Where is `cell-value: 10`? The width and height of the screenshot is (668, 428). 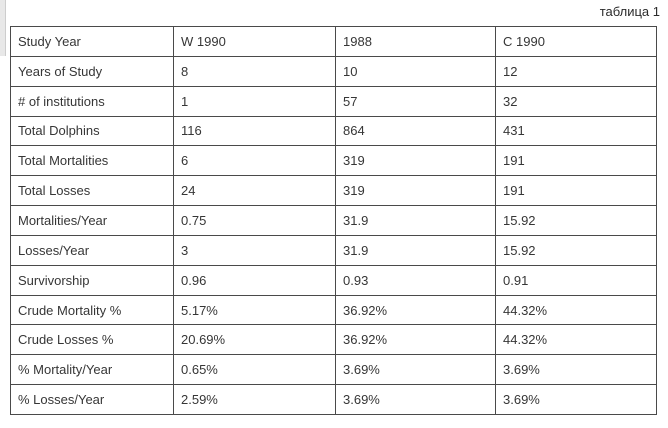
cell-value: 10 is located at coordinates (415, 71).